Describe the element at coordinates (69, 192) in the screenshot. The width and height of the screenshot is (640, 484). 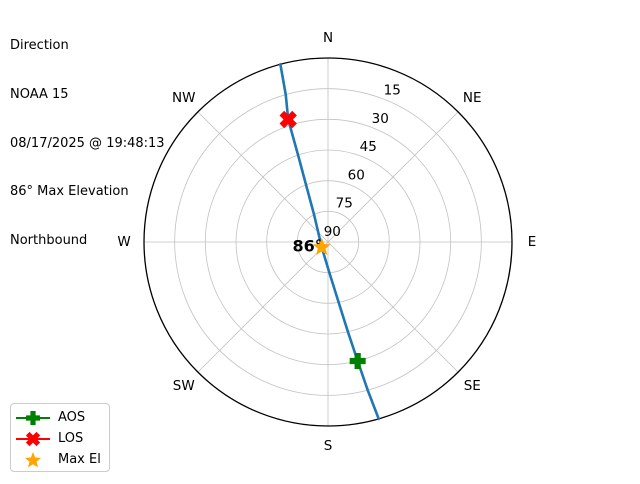
I see `max-elevation-text: 86° Max Elevation` at that location.